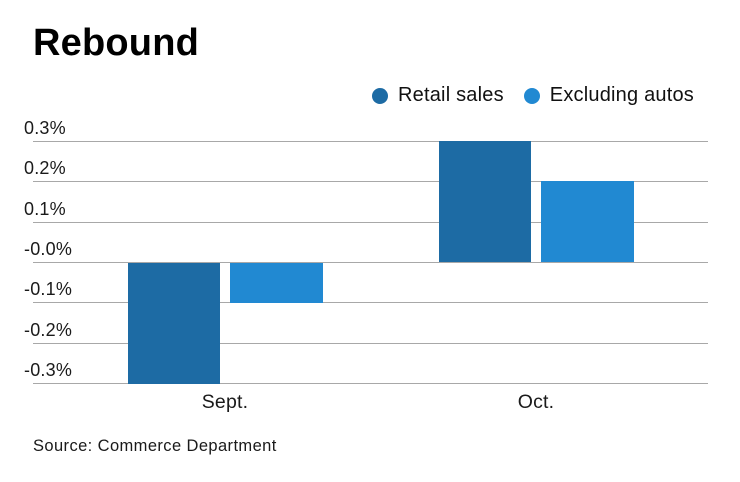 This screenshot has height=482, width=740. What do you see at coordinates (48, 249) in the screenshot?
I see `y-tick-label-0-0: -0.0%` at bounding box center [48, 249].